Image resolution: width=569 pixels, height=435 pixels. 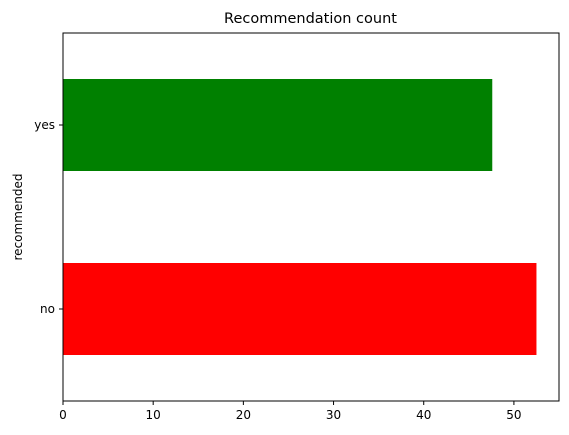 What do you see at coordinates (47, 309) in the screenshot?
I see `y-tick-label-no: no` at bounding box center [47, 309].